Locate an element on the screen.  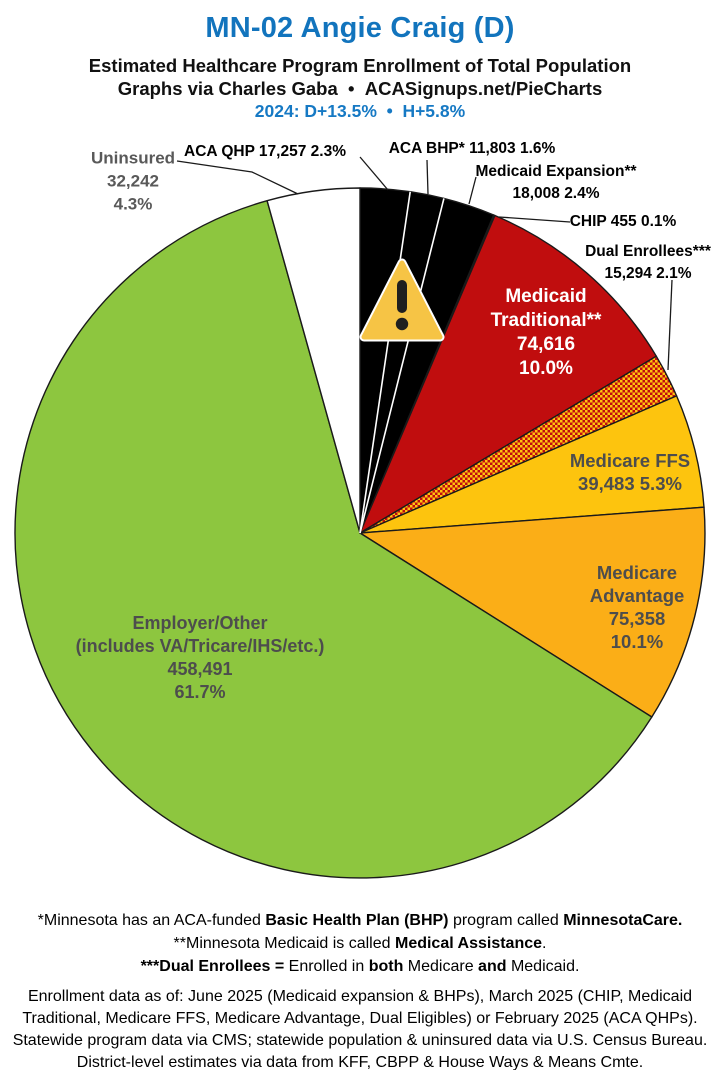
label-leader-lines is located at coordinates (424, 263).